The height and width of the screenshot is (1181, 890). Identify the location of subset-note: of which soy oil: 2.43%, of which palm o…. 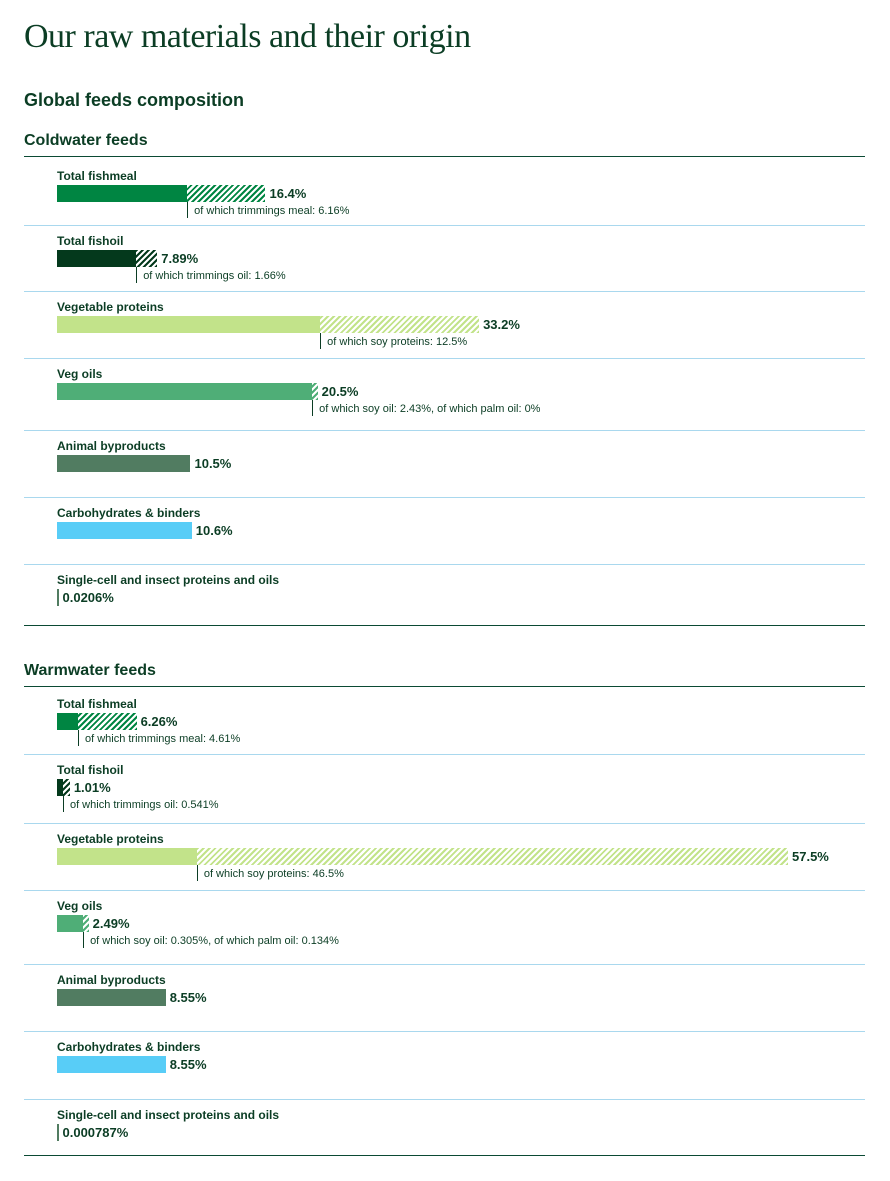
(430, 409).